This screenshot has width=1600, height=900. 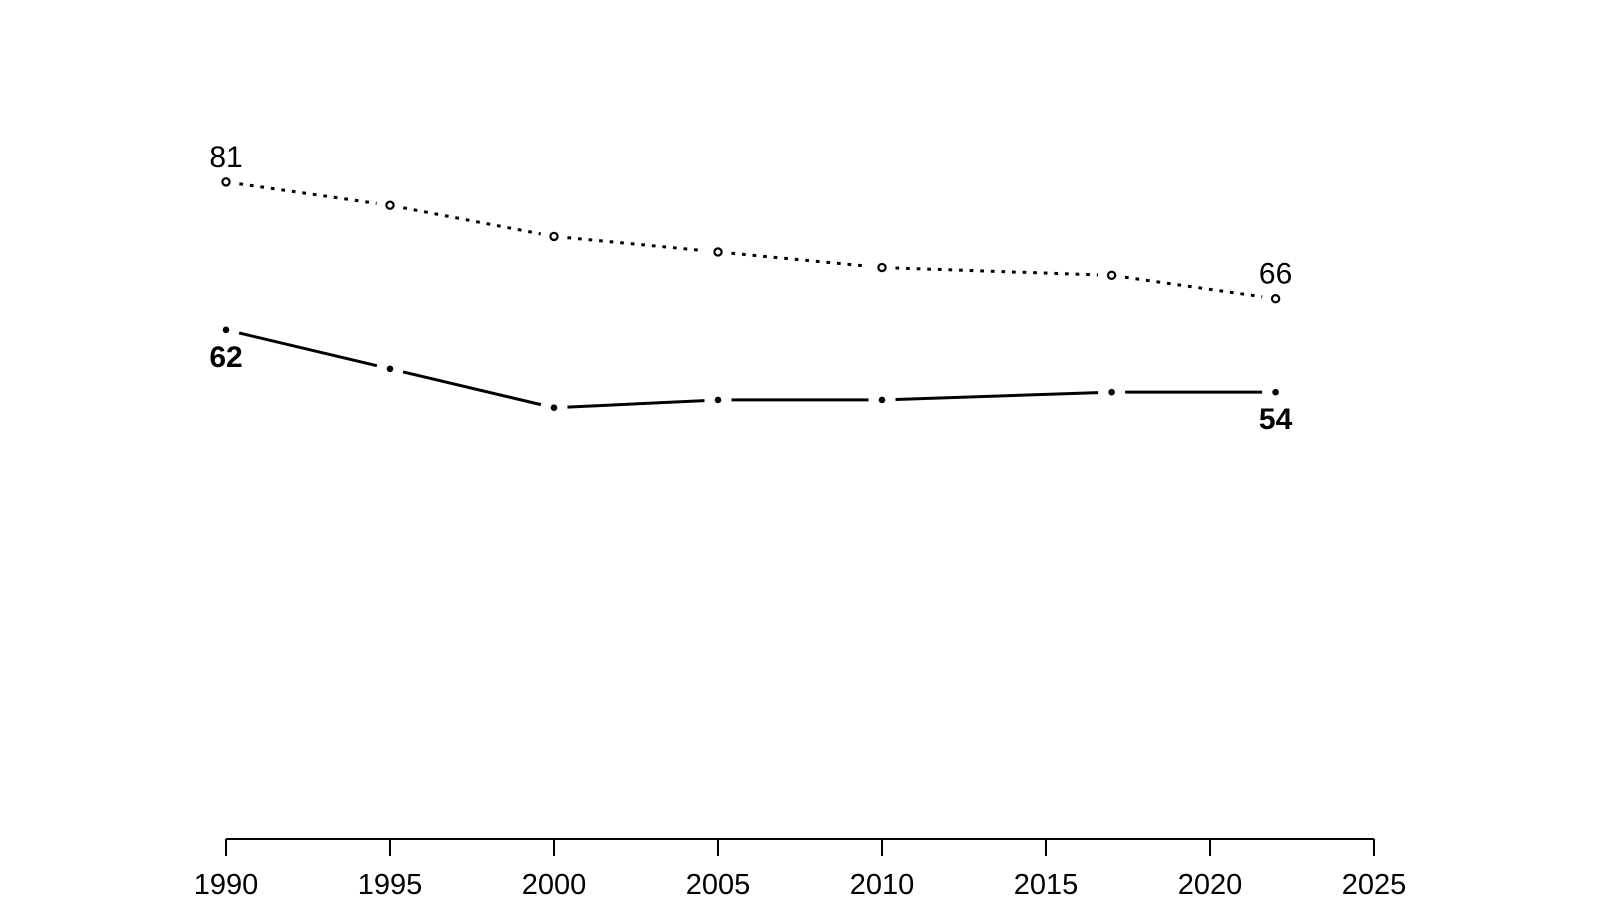 I want to click on x-axis-tick-label: 1995, so click(x=390, y=884).